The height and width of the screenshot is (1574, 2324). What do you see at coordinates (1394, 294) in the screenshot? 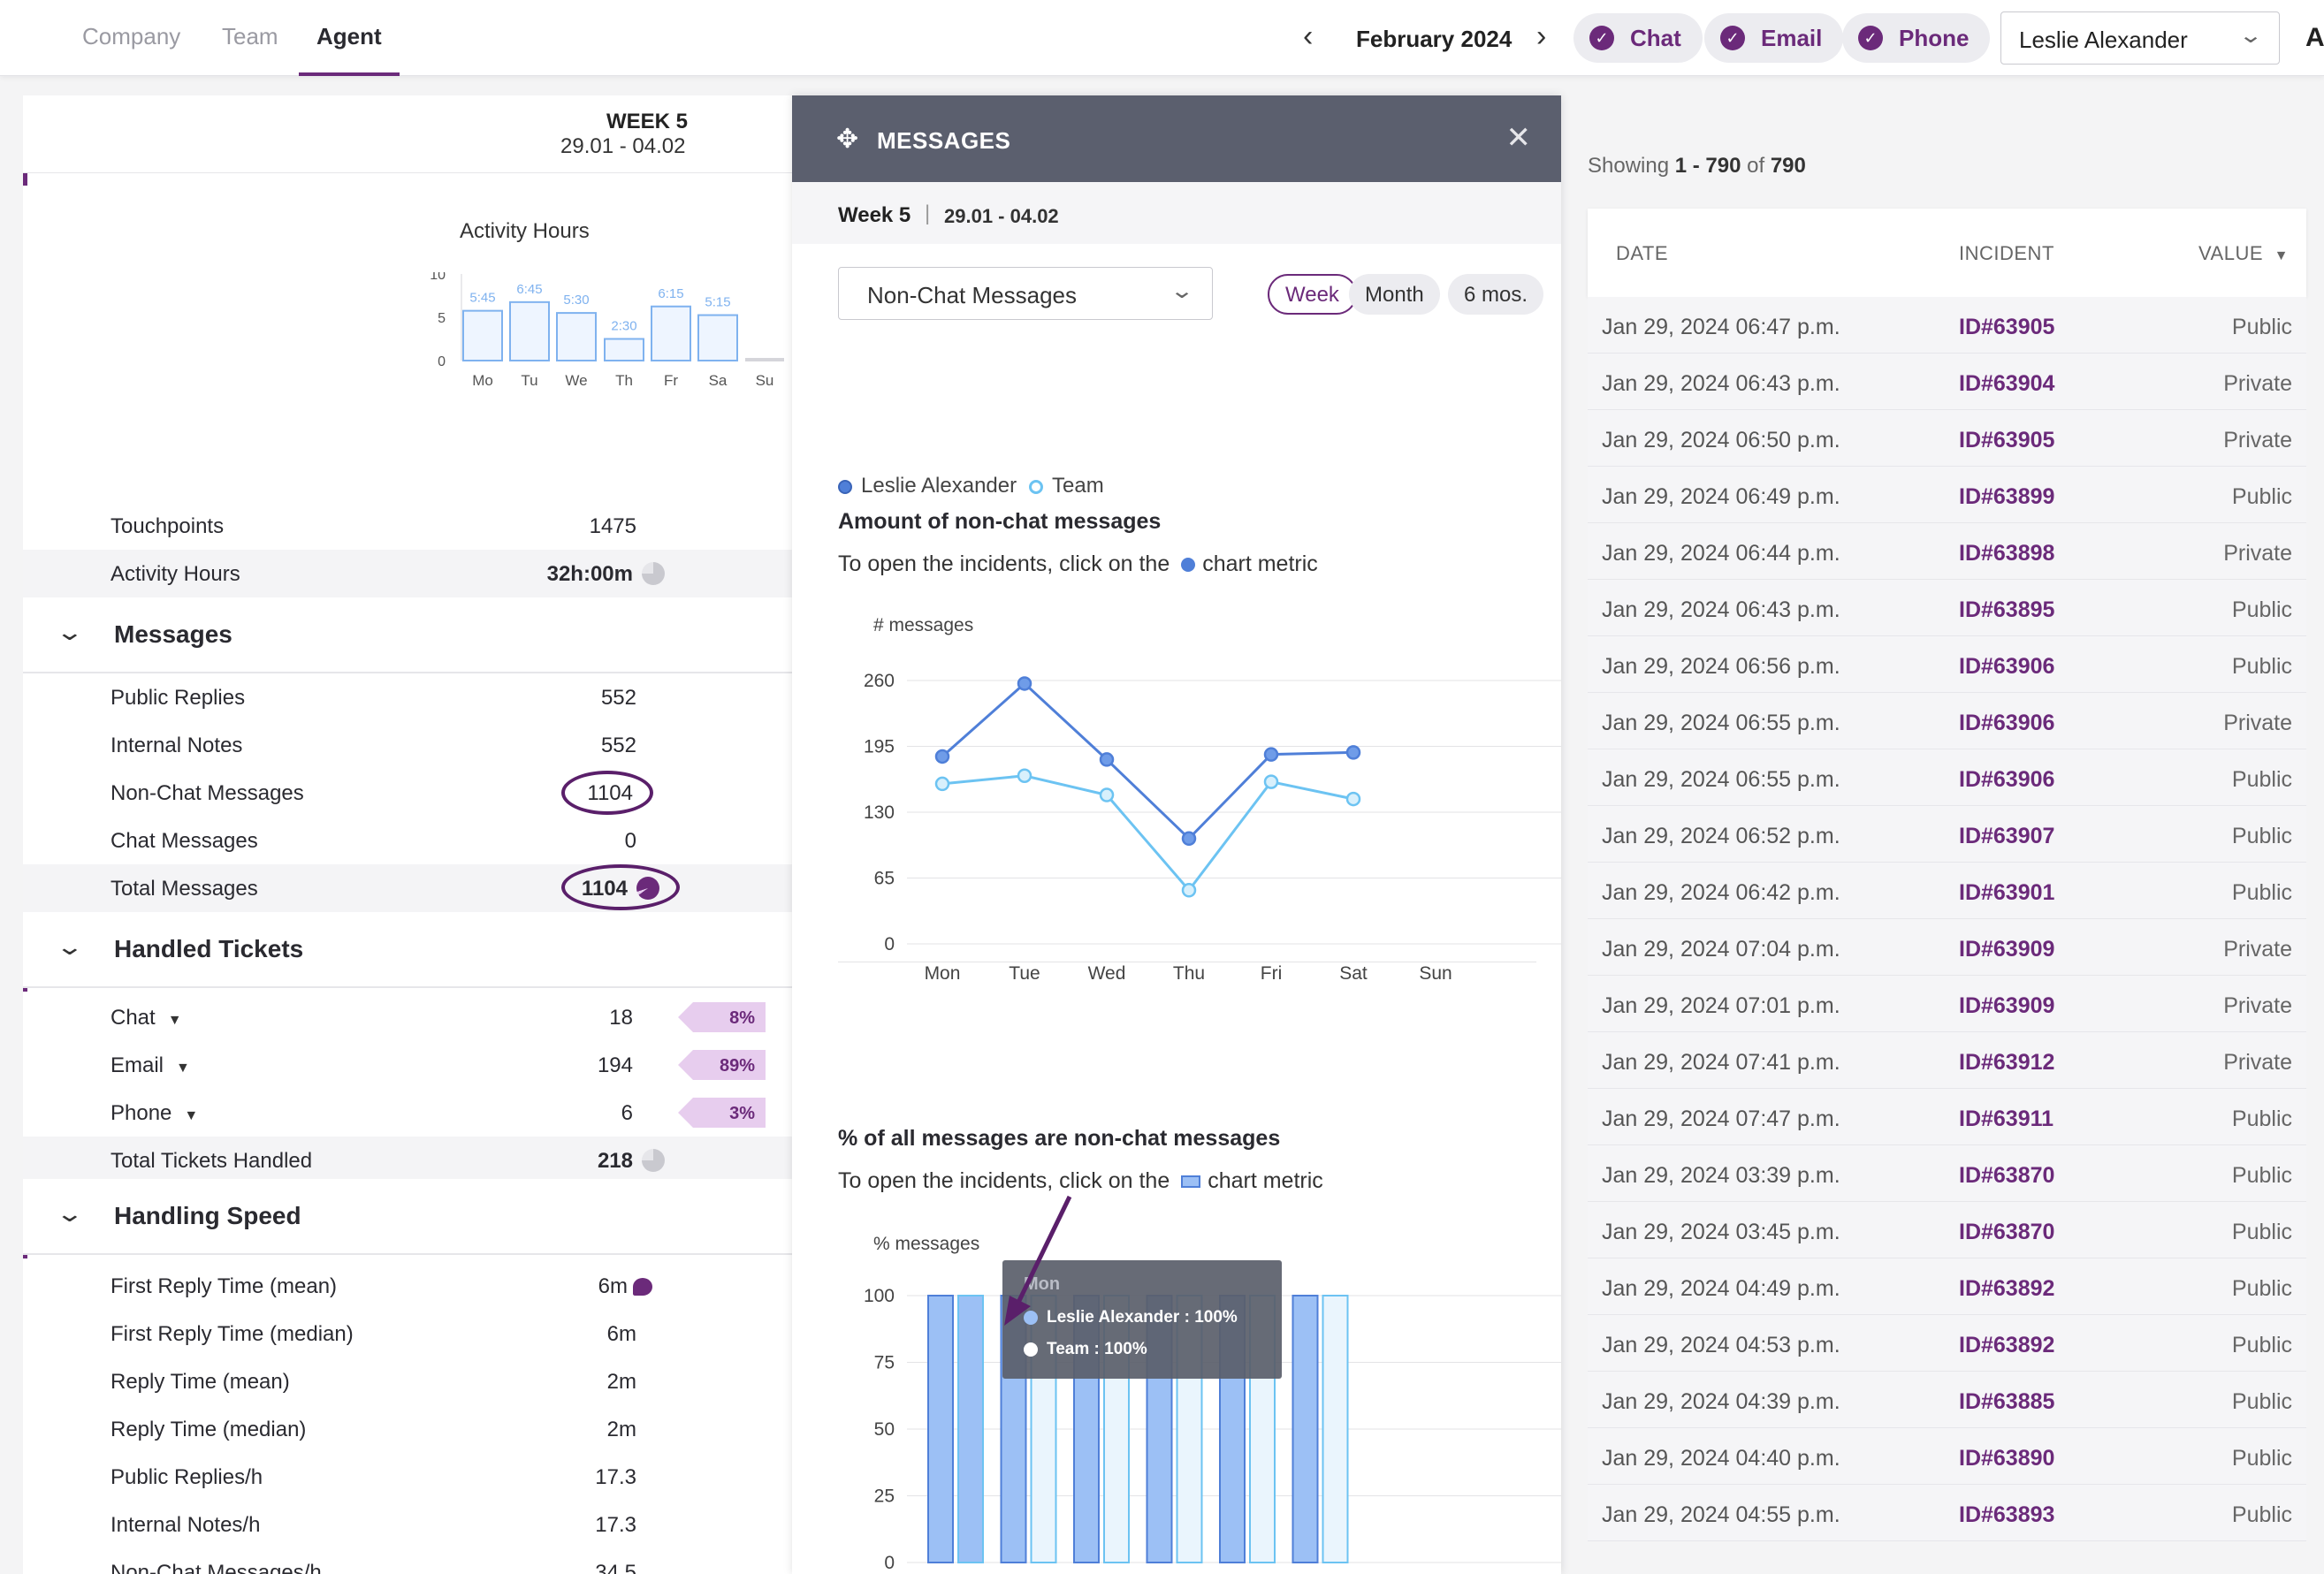
I see `range-month-button: Month` at bounding box center [1394, 294].